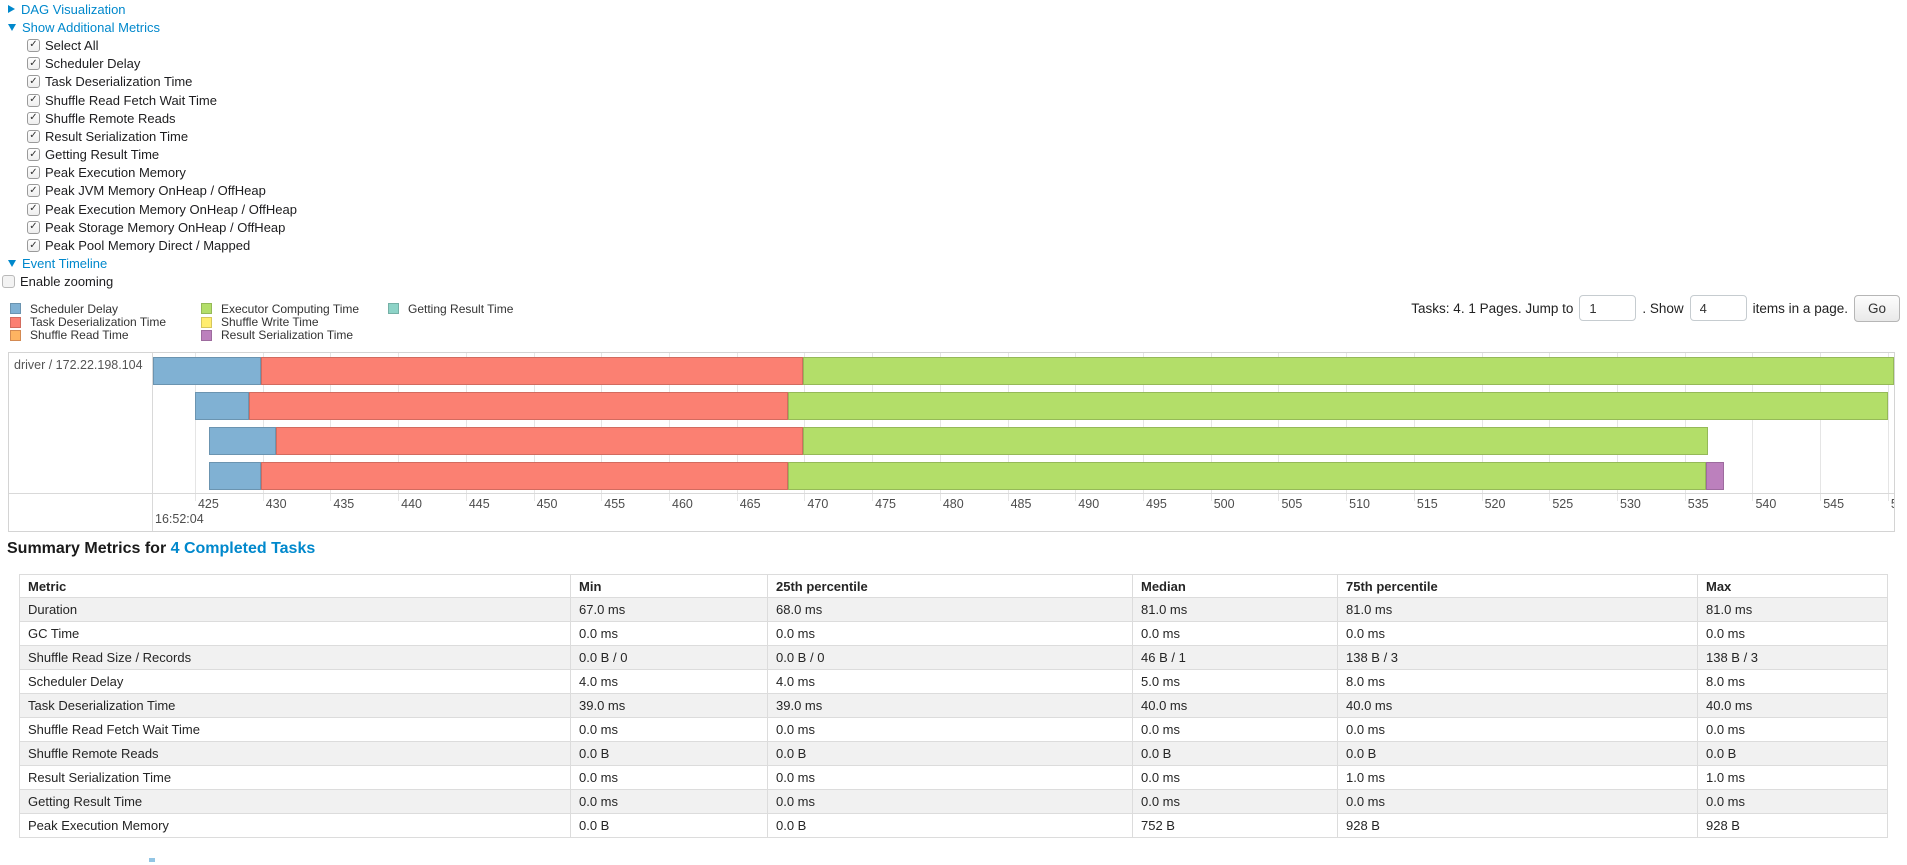  I want to click on result-serialization-segment, so click(1715, 476).